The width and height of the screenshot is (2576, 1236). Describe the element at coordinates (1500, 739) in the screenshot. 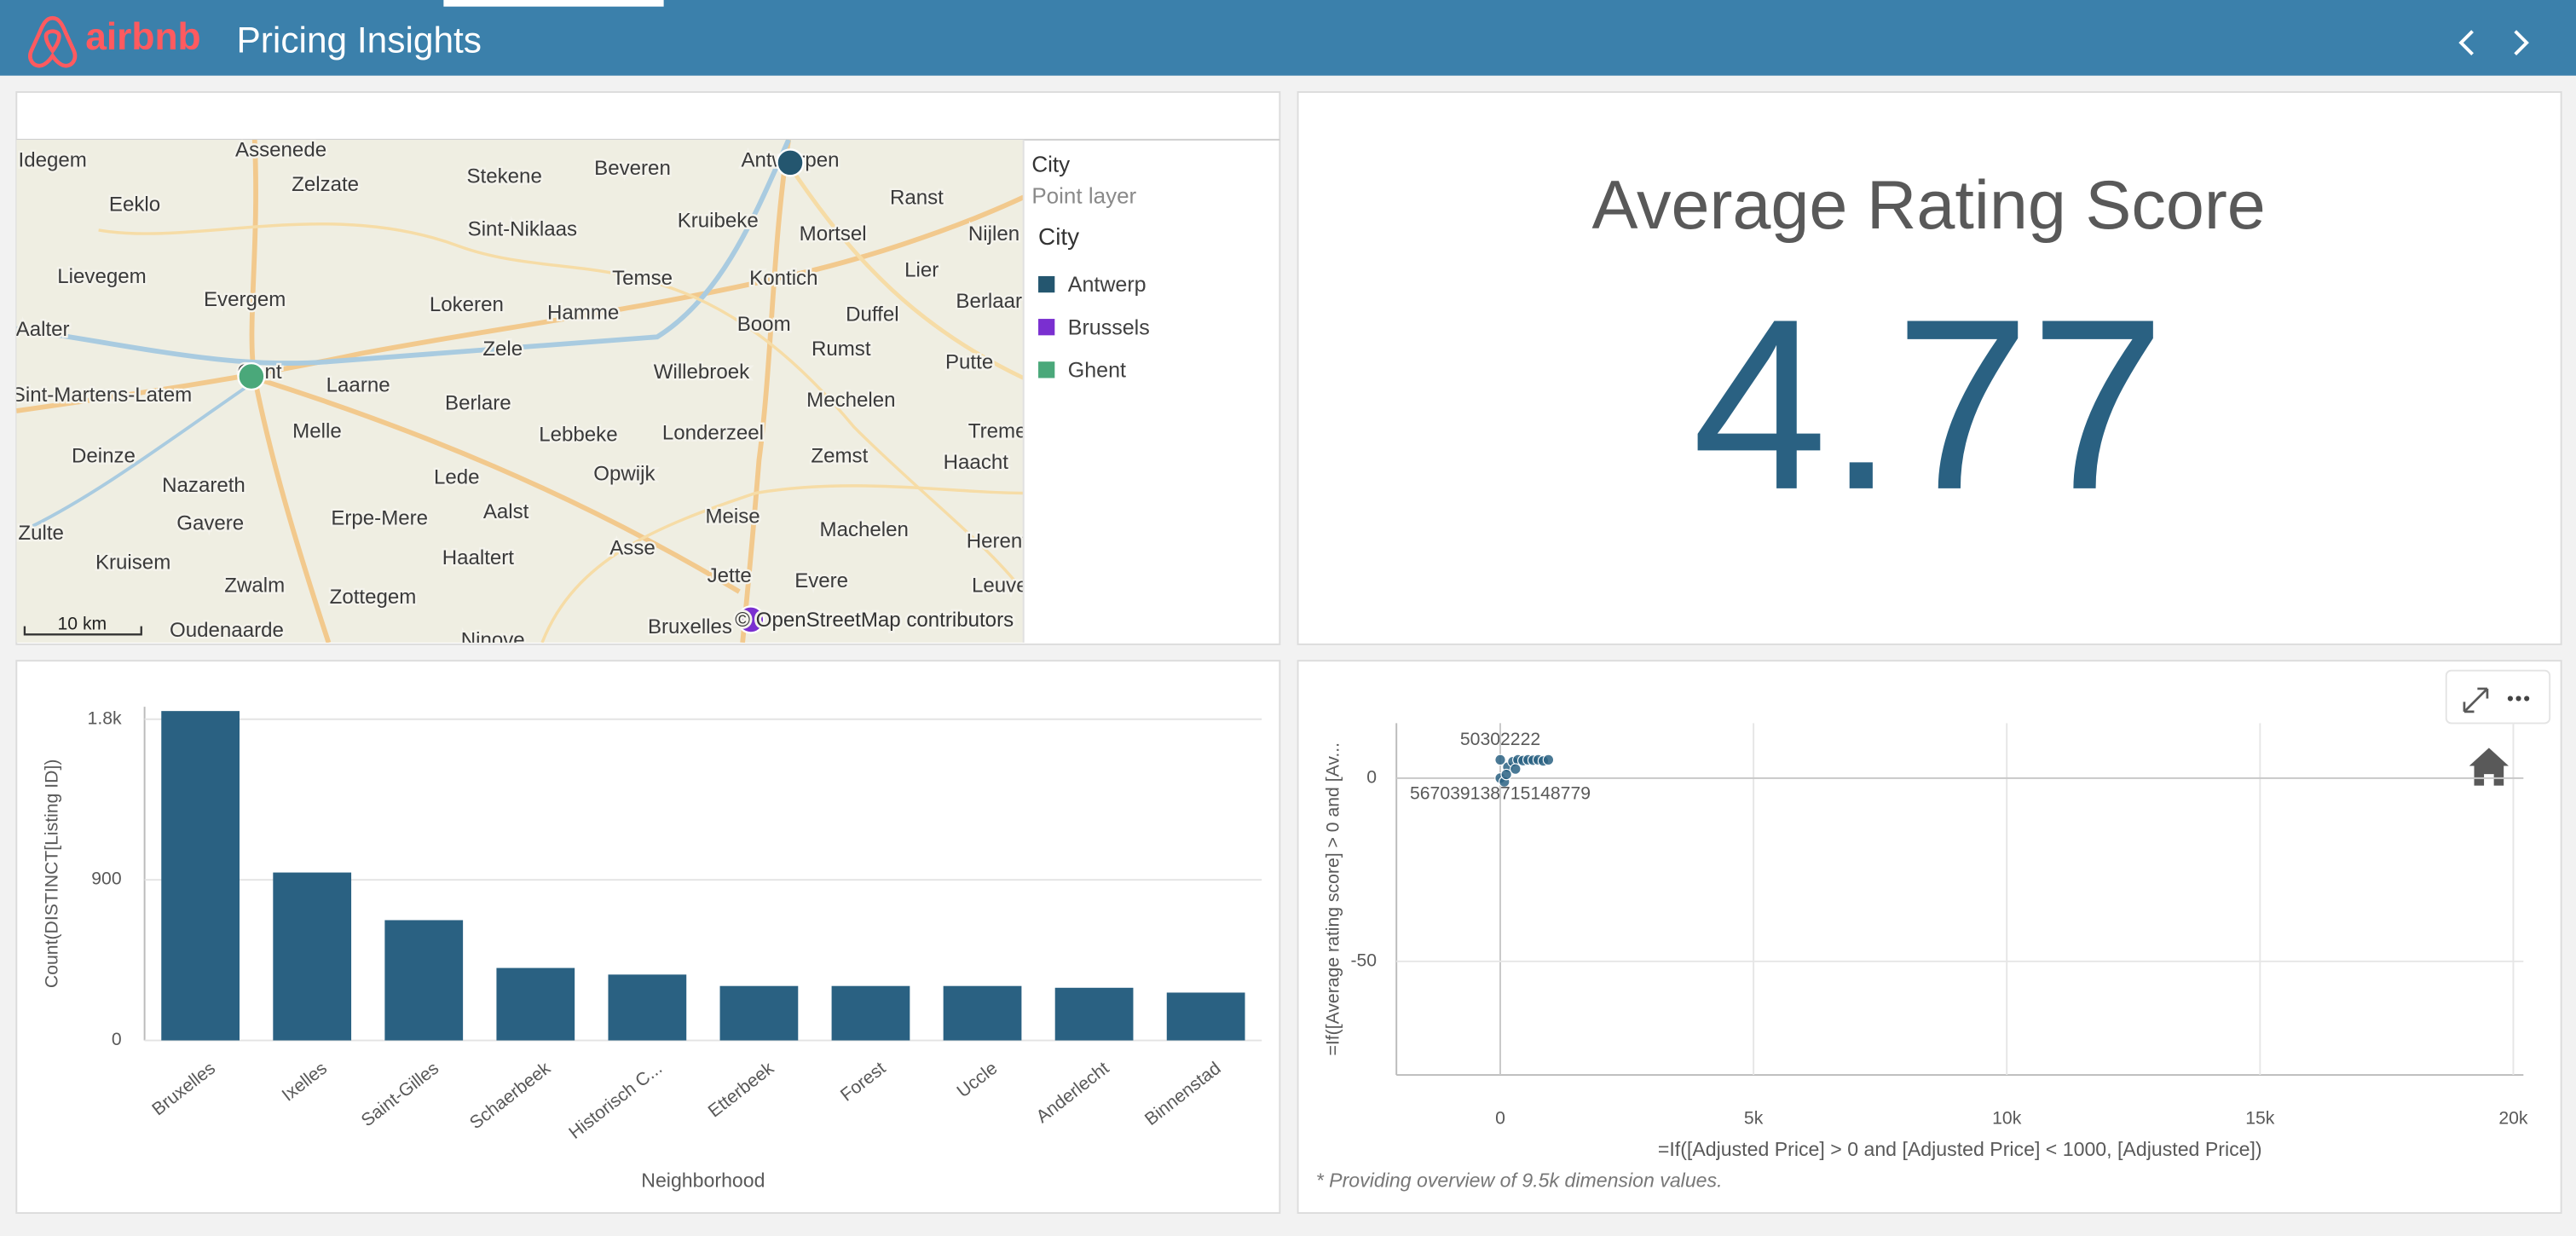

I see `point-label: 50302222` at that location.